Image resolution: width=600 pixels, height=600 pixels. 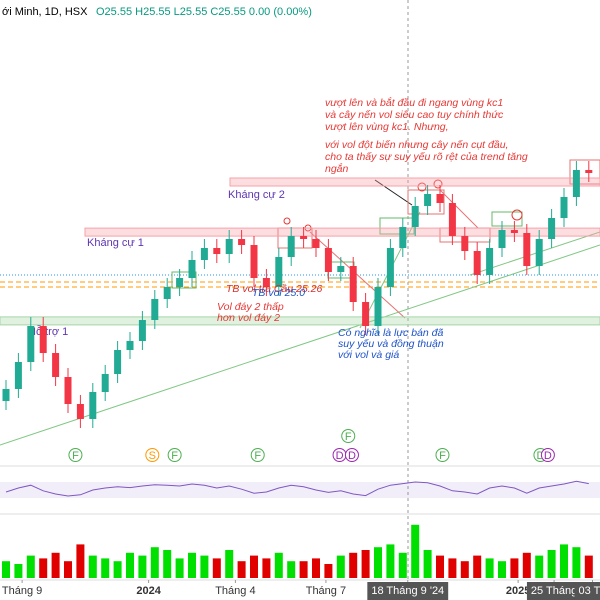 What do you see at coordinates (235, 591) in the screenshot?
I see `x-tick-label: Tháng 4` at bounding box center [235, 591].